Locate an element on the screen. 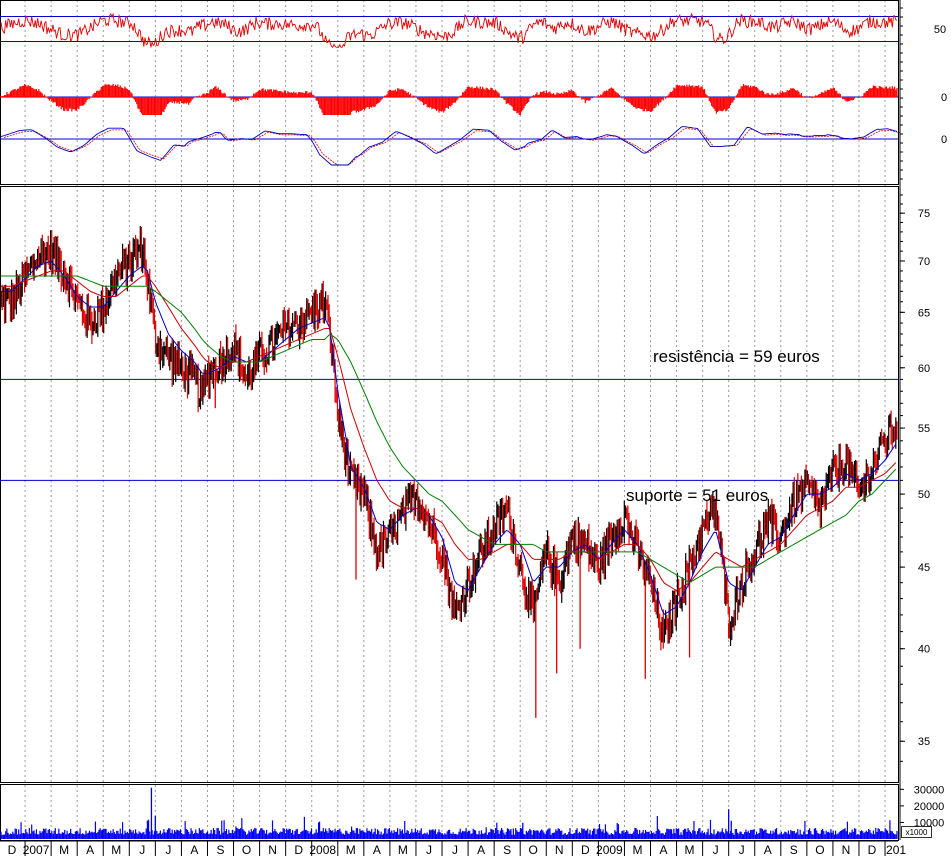 This screenshot has width=951, height=861. oscillator-signal-line is located at coordinates (452, 147).